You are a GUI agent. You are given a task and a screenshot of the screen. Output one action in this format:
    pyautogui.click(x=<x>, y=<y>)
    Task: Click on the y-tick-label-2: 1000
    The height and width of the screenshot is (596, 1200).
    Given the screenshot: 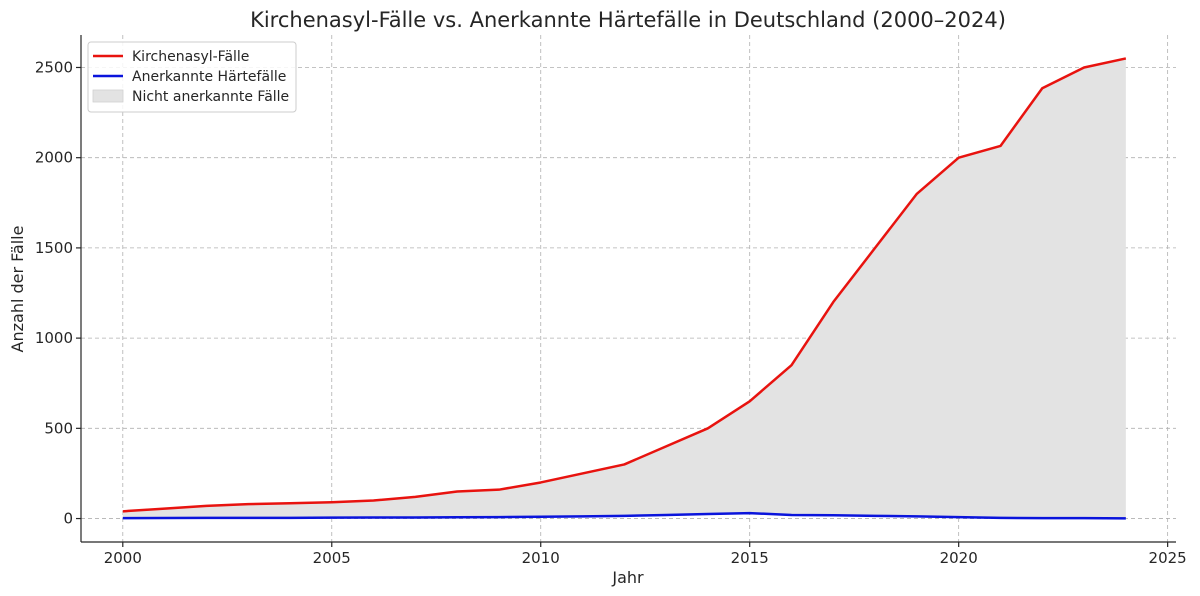 What is the action you would take?
    pyautogui.click(x=54, y=338)
    